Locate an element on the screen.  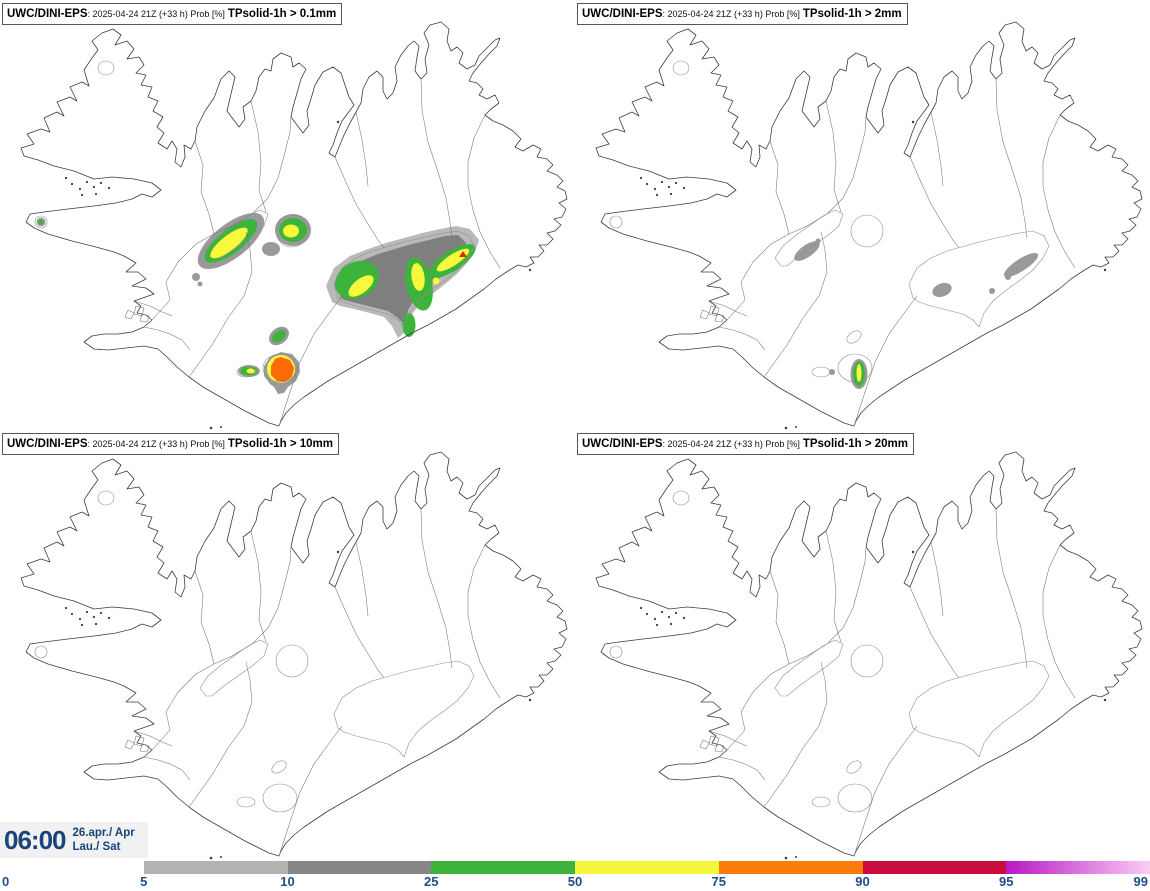
colorbar-tick-25: 25 is located at coordinates (431, 881).